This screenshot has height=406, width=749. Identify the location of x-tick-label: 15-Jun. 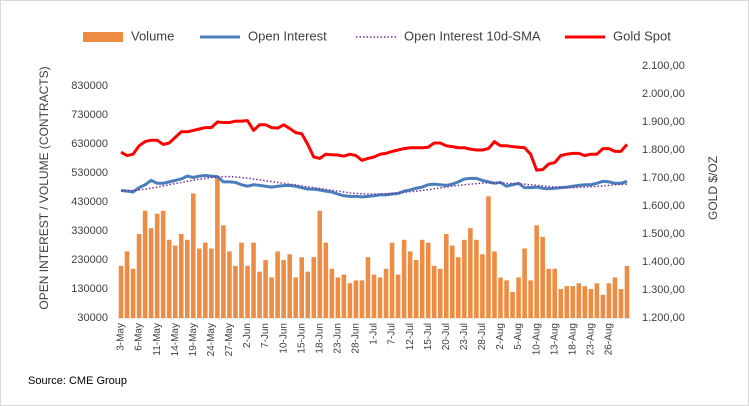
(301, 338).